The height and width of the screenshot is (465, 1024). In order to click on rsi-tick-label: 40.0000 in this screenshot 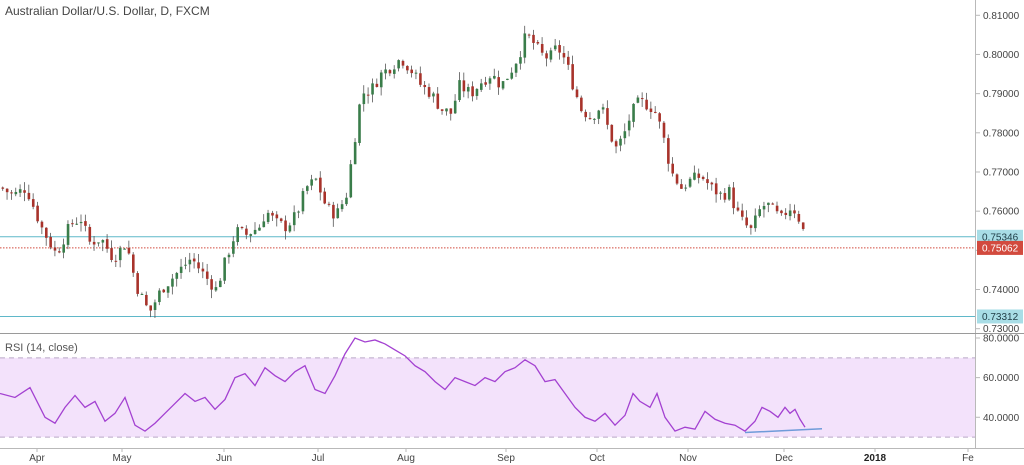, I will do `click(1001, 418)`.